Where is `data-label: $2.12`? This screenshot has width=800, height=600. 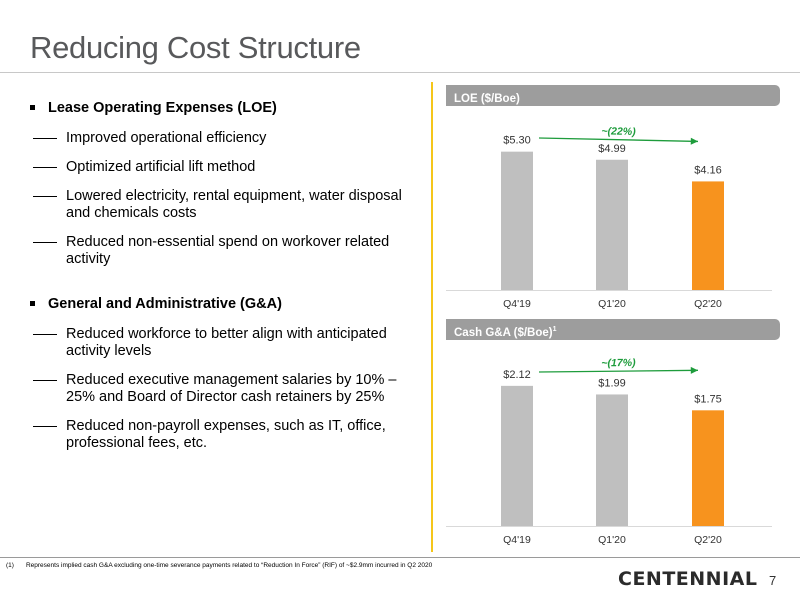 data-label: $2.12 is located at coordinates (517, 375).